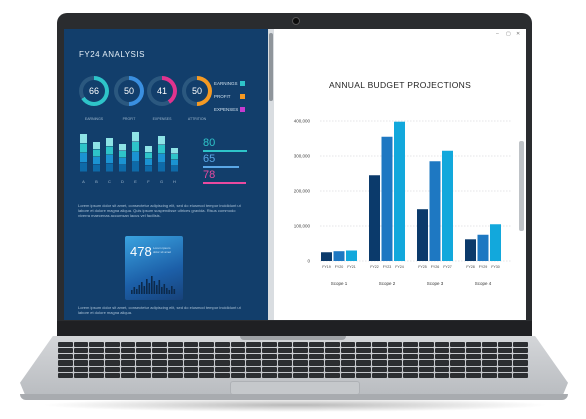  What do you see at coordinates (521, 186) in the screenshot?
I see `right-scrollbar-thumb` at bounding box center [521, 186].